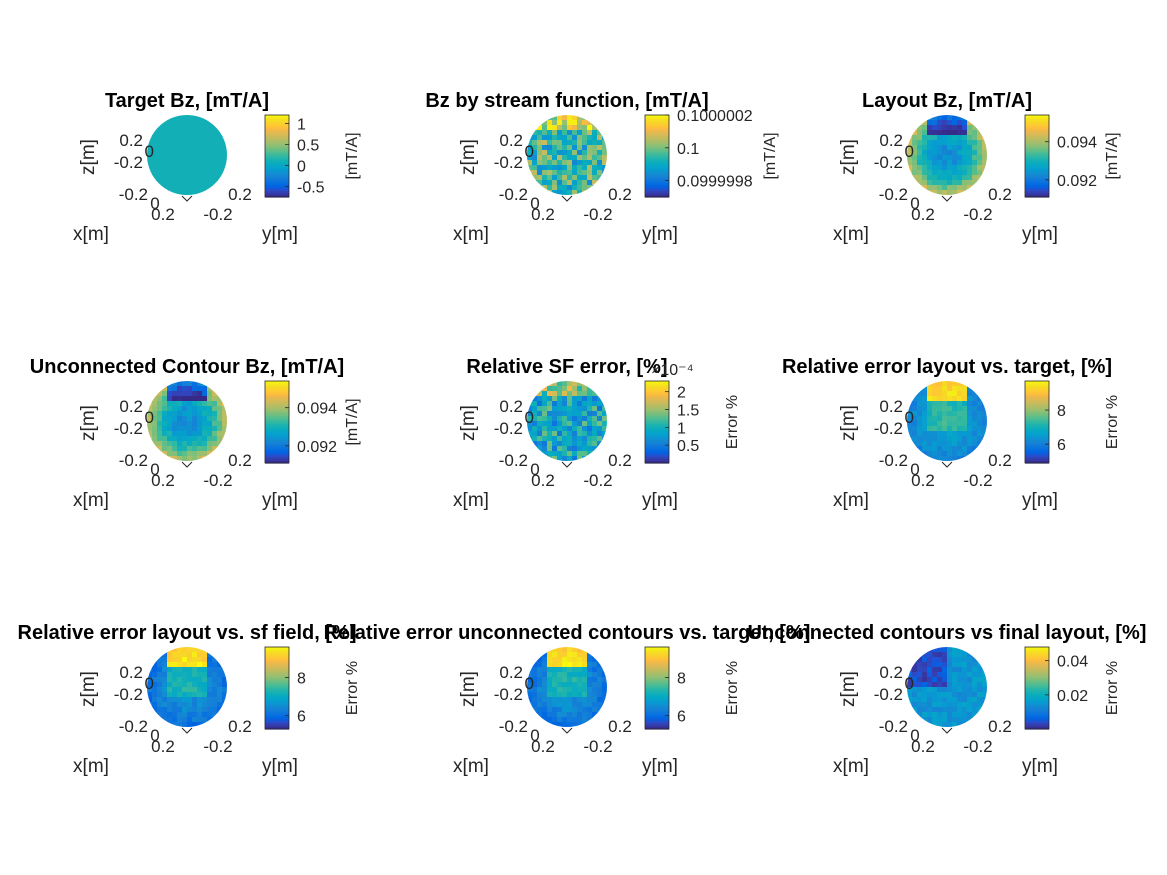 This screenshot has width=1167, height=875. Describe the element at coordinates (1072, 696) in the screenshot. I see `colorbar-tick-label: 0.02` at that location.